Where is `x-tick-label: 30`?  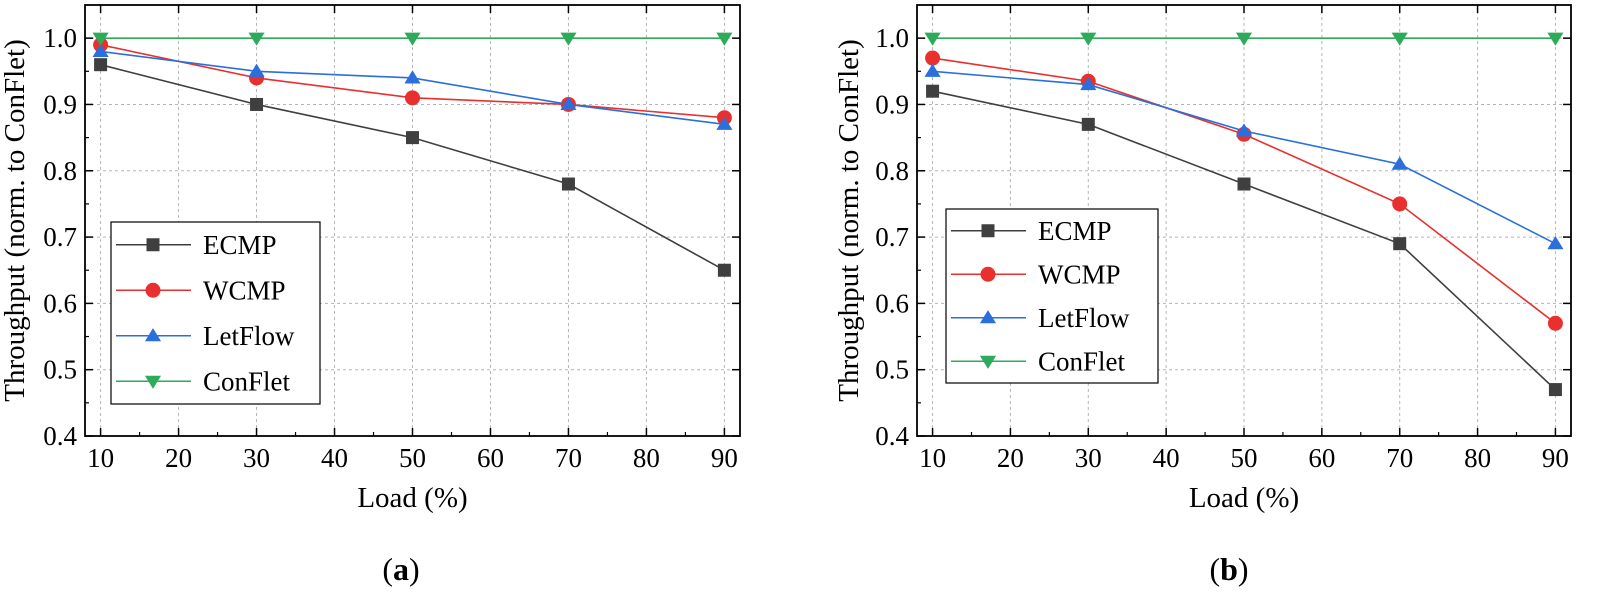
x-tick-label: 30 is located at coordinates (1088, 458).